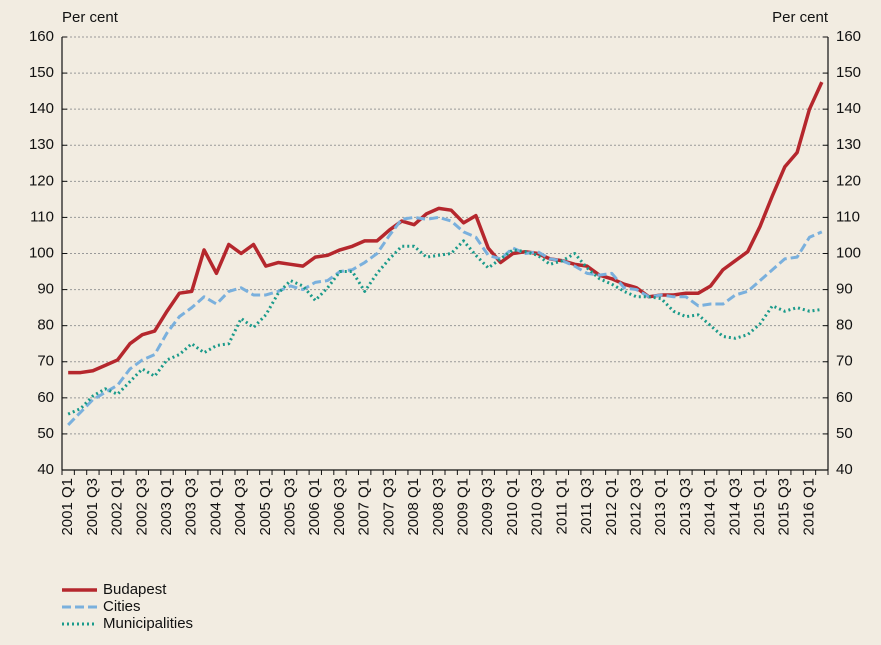 The image size is (881, 645). Describe the element at coordinates (844, 361) in the screenshot. I see `y2-tick-label: 70` at that location.